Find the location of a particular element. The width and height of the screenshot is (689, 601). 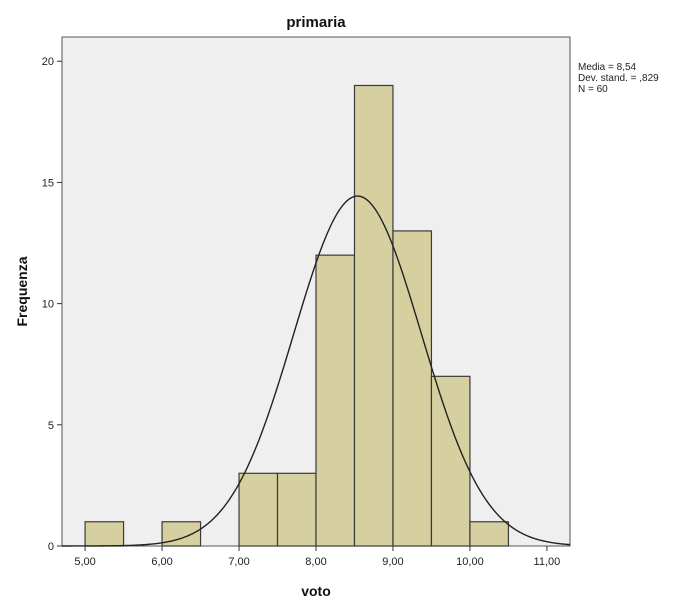

x-tick-label: 11,00 is located at coordinates (547, 562).